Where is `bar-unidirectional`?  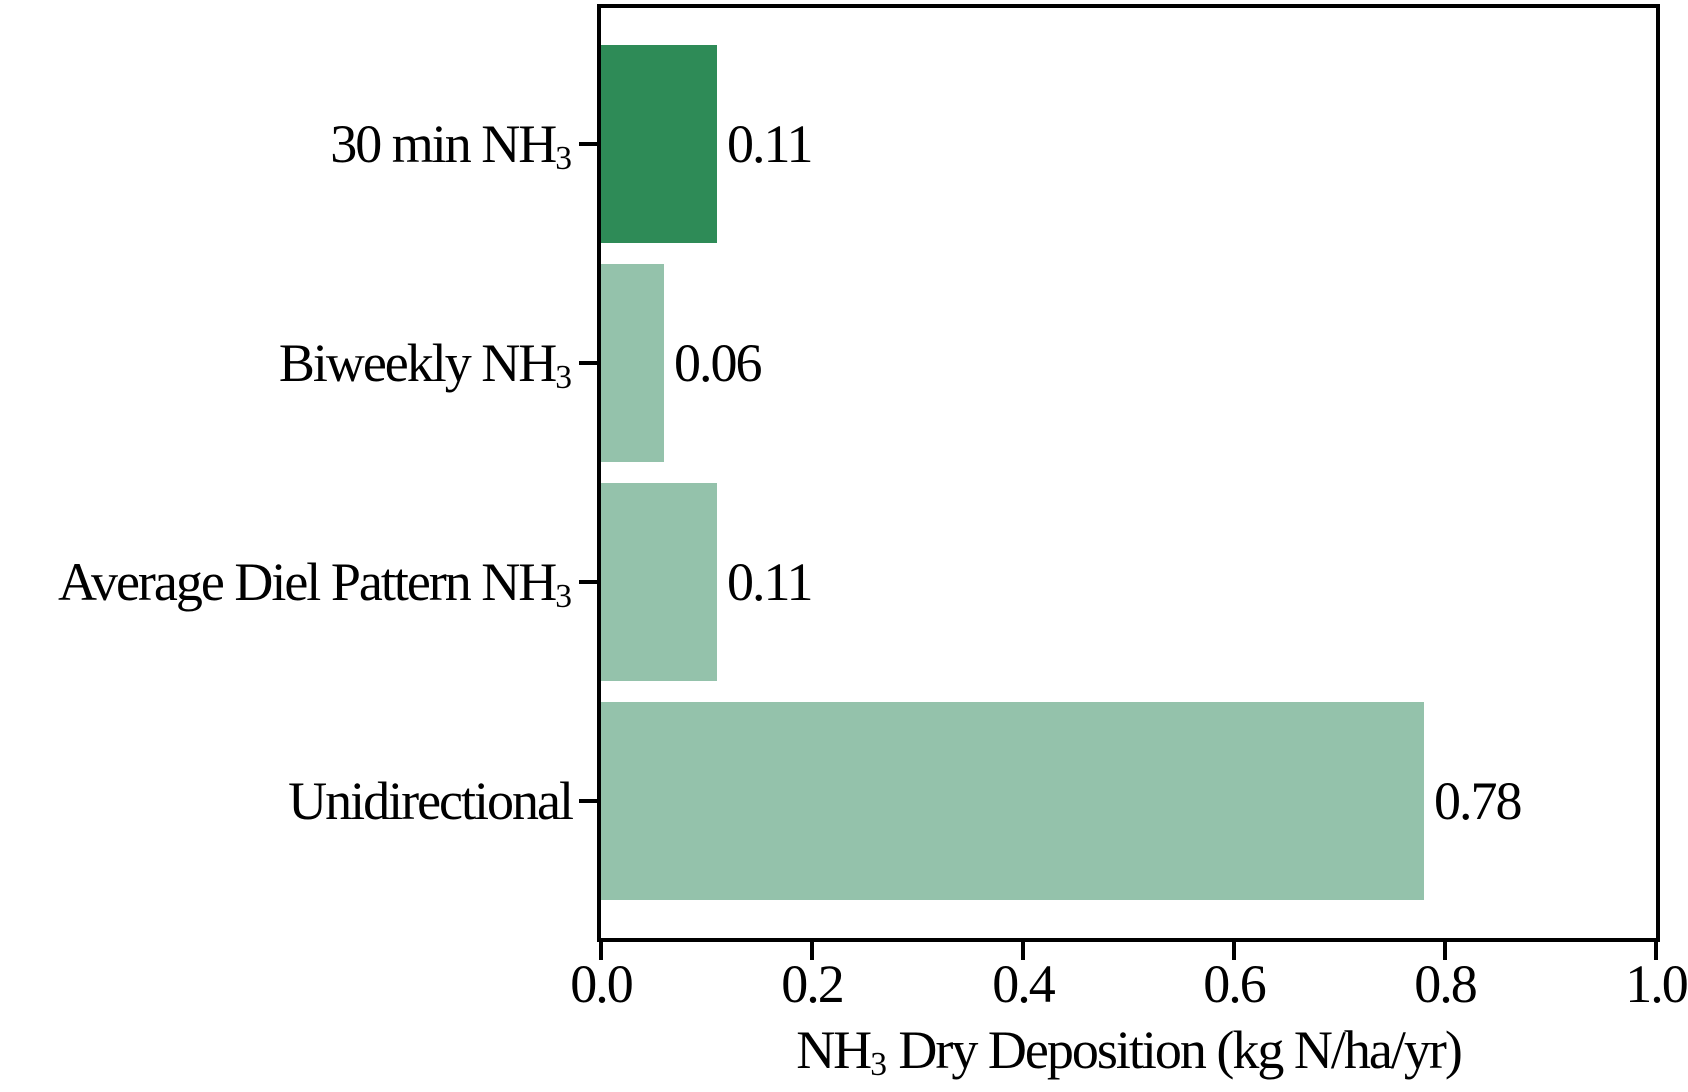
bar-unidirectional is located at coordinates (1012, 801).